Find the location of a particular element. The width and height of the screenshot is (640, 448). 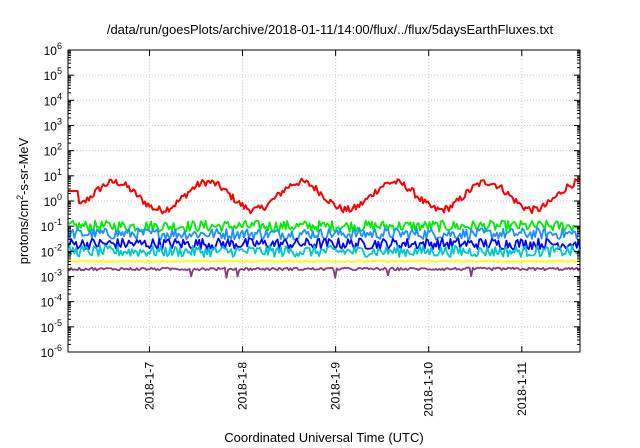

x-tick-label: 2018-1-9 is located at coordinates (336, 386).